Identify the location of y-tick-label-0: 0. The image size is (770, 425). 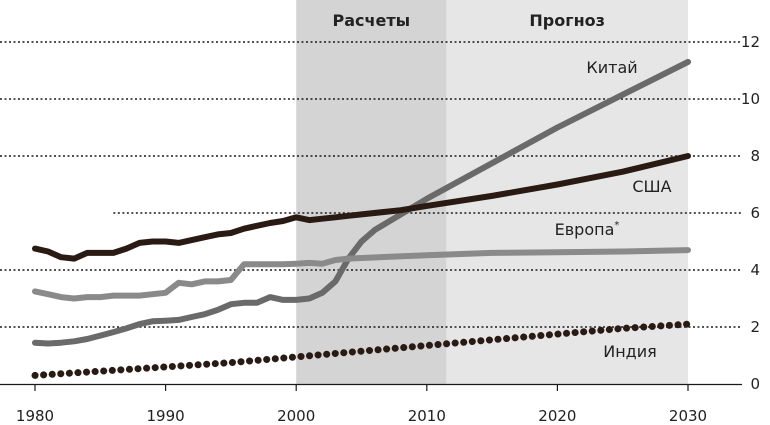
(755, 384).